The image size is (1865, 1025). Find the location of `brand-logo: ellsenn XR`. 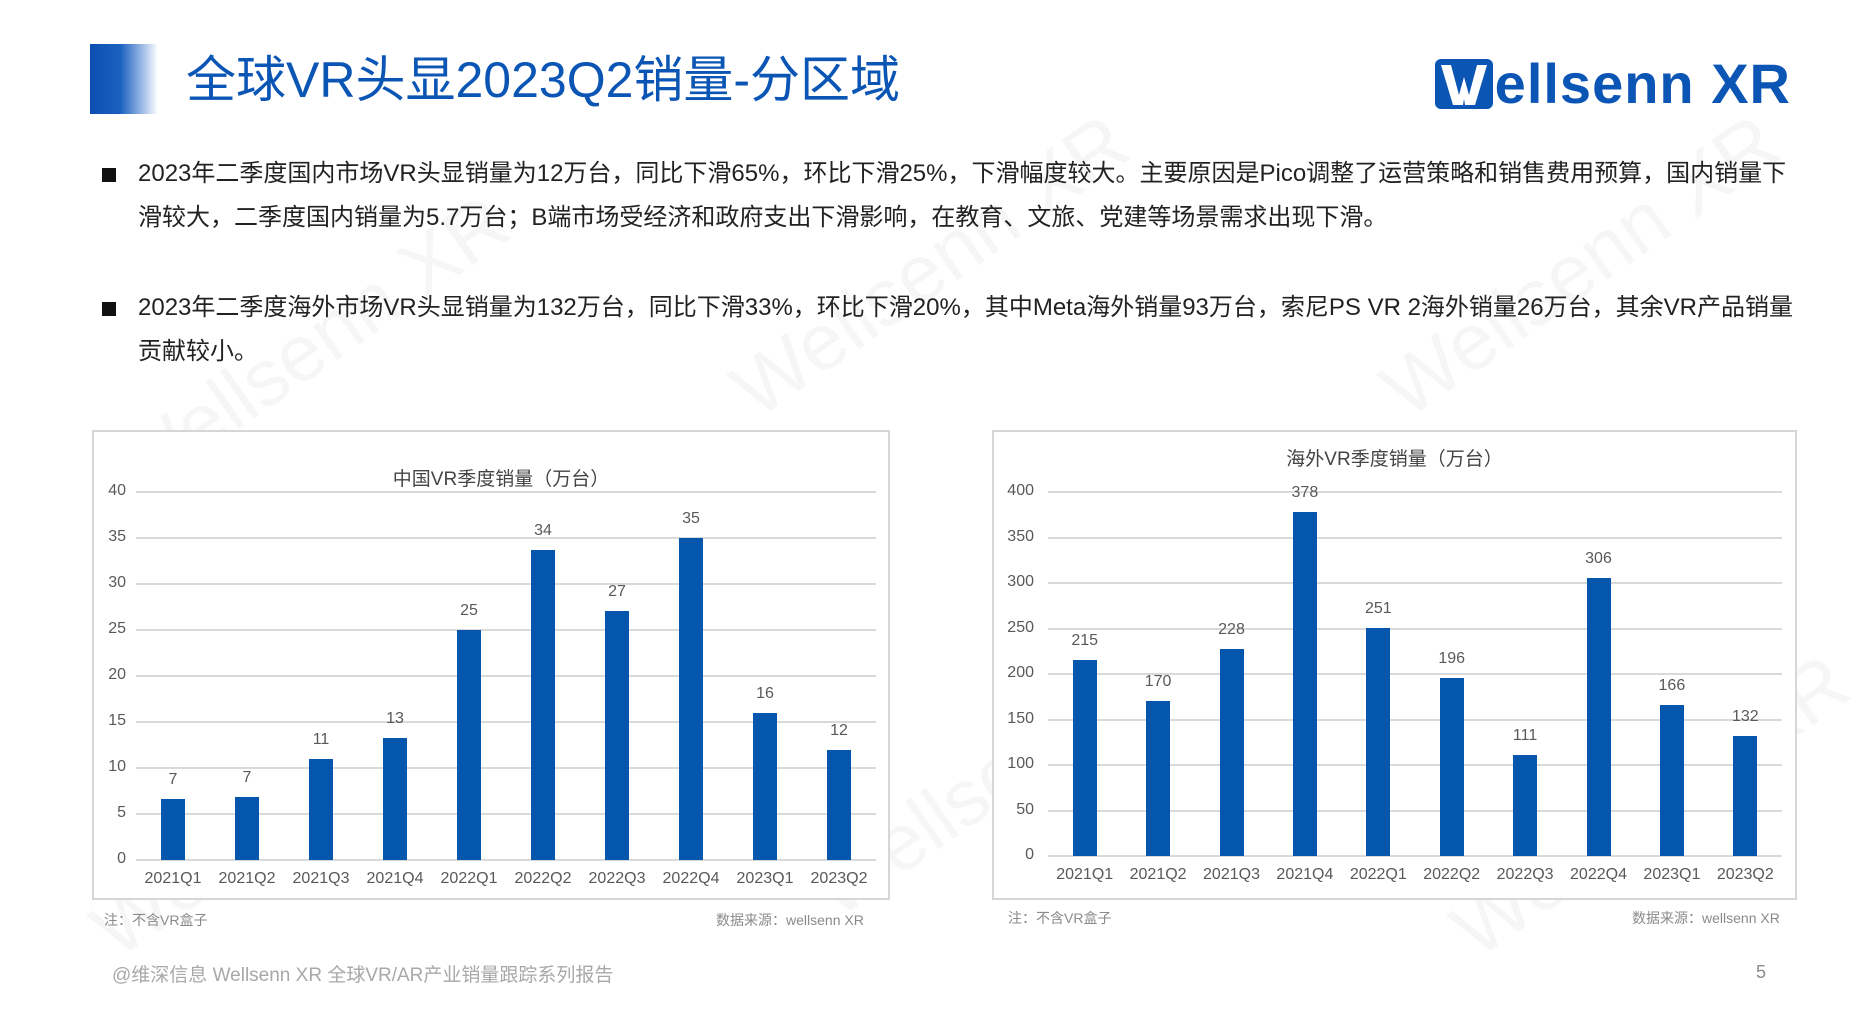

brand-logo: ellsenn XR is located at coordinates (1612, 83).